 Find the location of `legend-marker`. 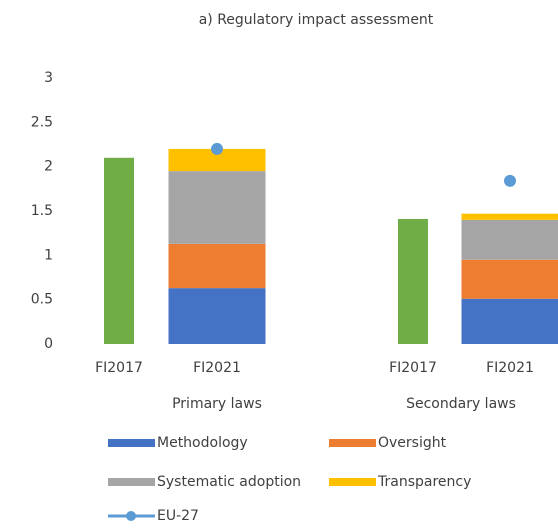

legend-marker is located at coordinates (131, 516).